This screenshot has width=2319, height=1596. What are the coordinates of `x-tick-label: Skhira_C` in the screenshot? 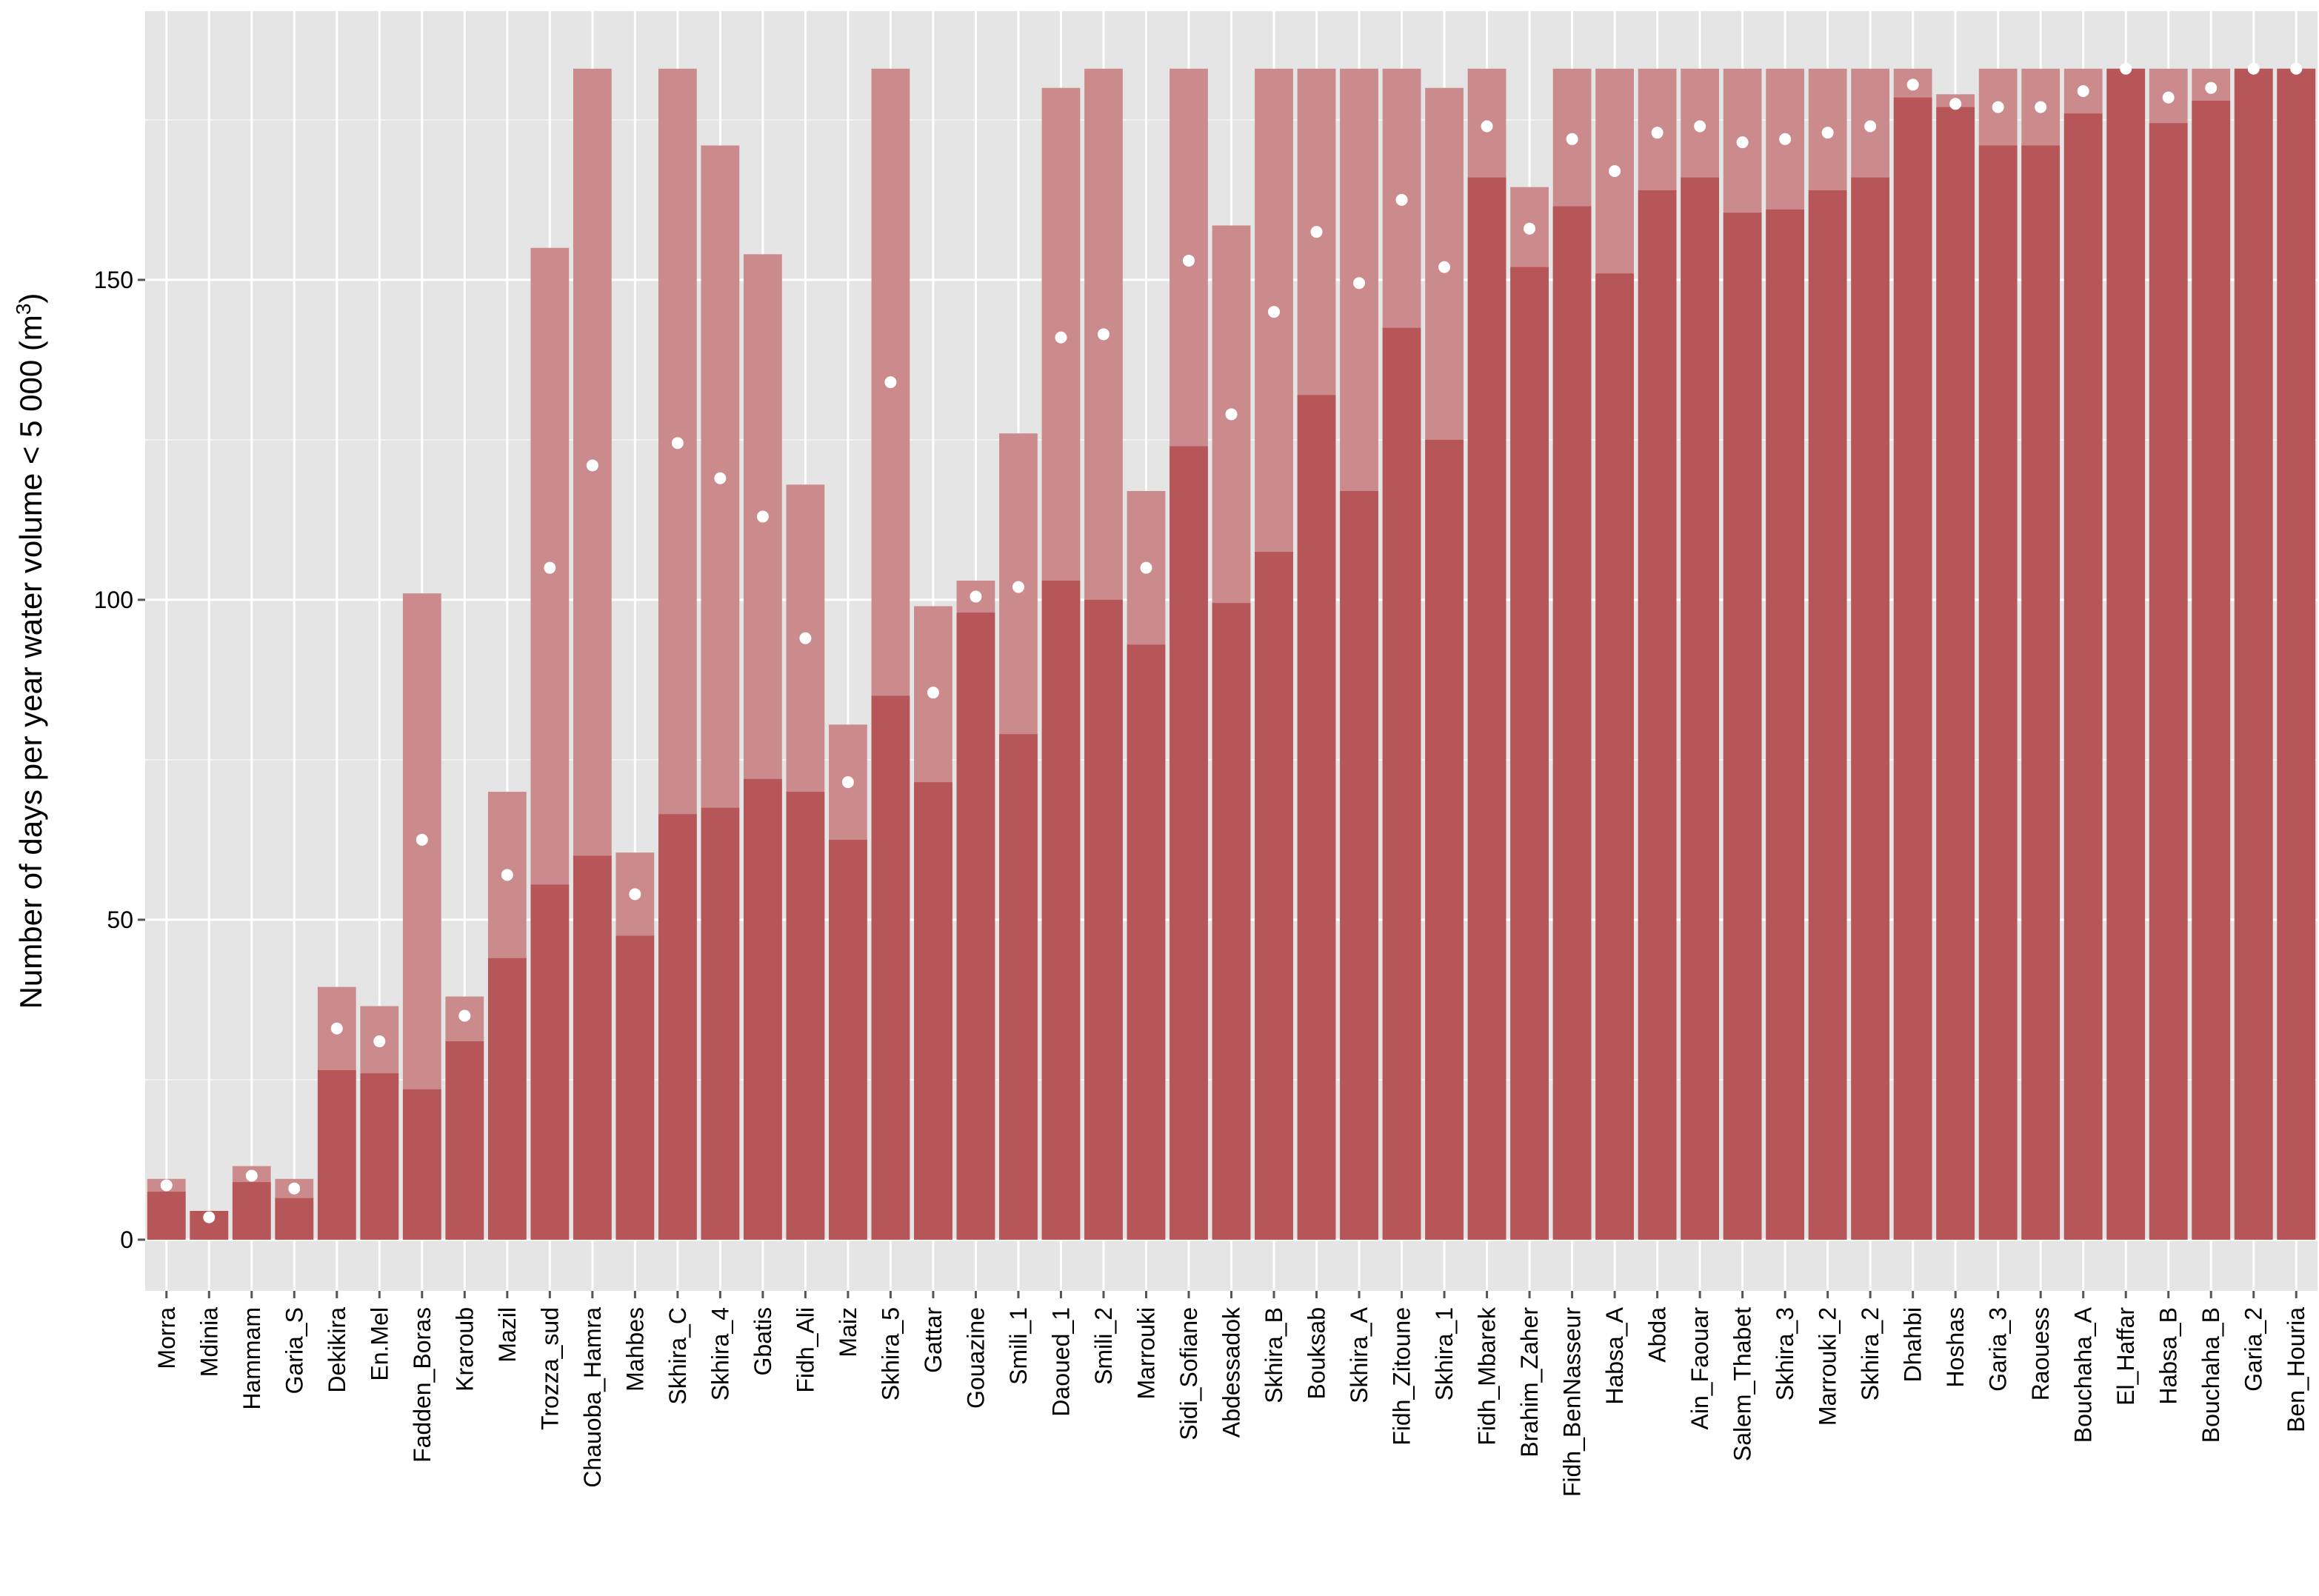 It's located at (677, 1356).